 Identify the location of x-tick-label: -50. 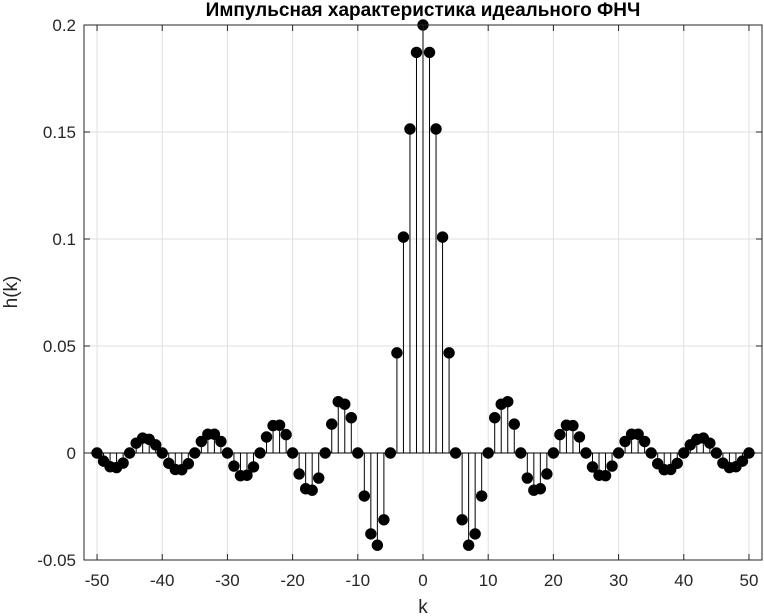
(97, 580).